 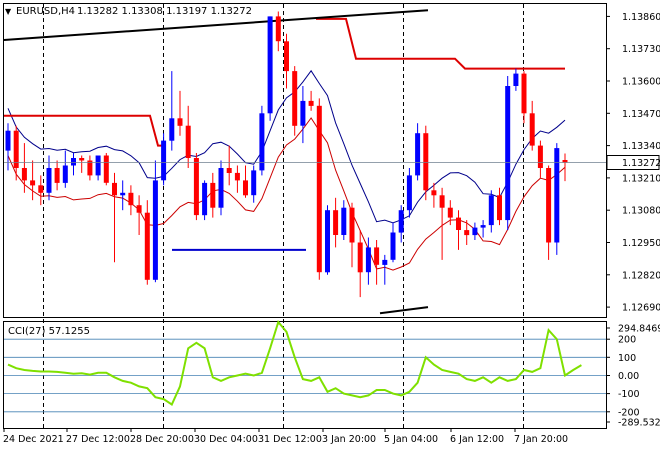 I want to click on upper-trend-line, so click(x=216, y=25).